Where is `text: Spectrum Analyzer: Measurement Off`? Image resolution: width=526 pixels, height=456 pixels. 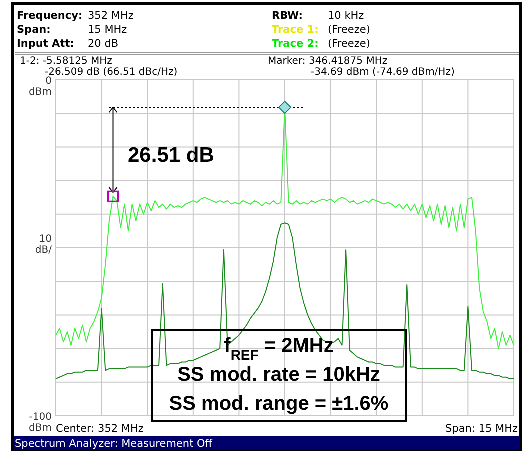
text: Spectrum Analyzer: Measurement Off is located at coordinates (114, 444).